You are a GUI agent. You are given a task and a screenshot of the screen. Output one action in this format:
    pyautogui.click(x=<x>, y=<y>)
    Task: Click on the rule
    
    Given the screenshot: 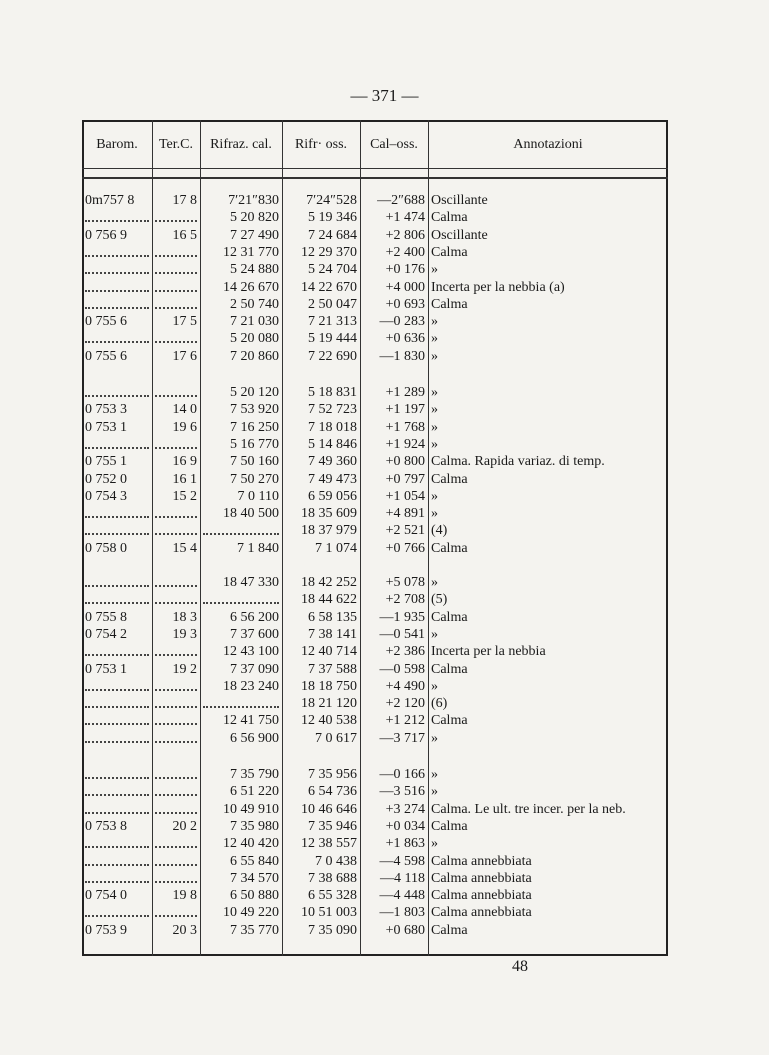 What is the action you would take?
    pyautogui.click(x=375, y=168)
    